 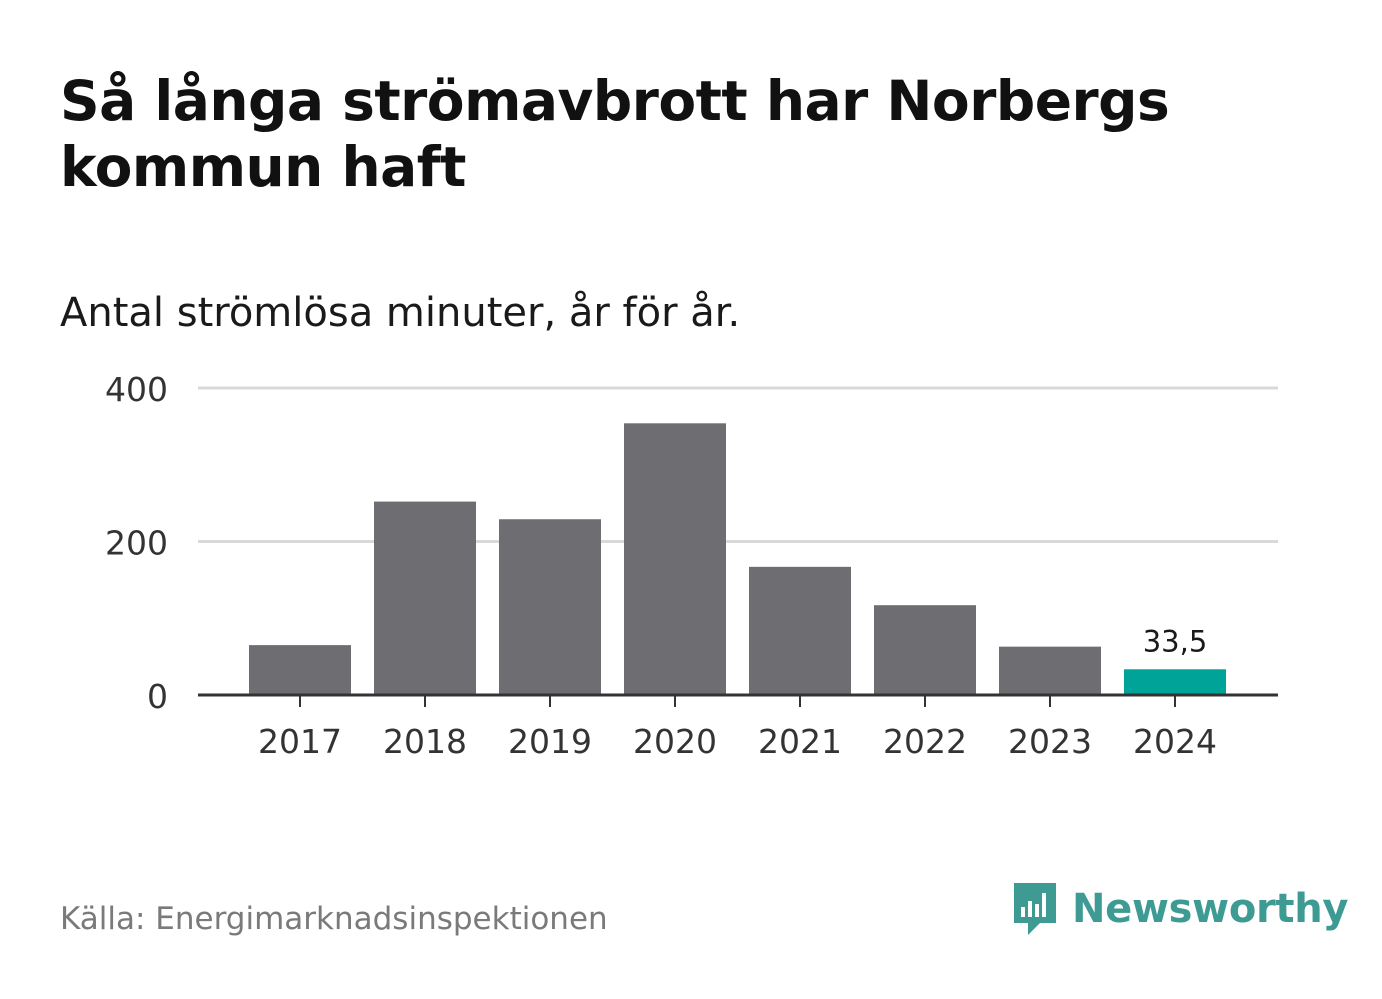 I want to click on brand-name: Newsworthy, so click(x=1210, y=909).